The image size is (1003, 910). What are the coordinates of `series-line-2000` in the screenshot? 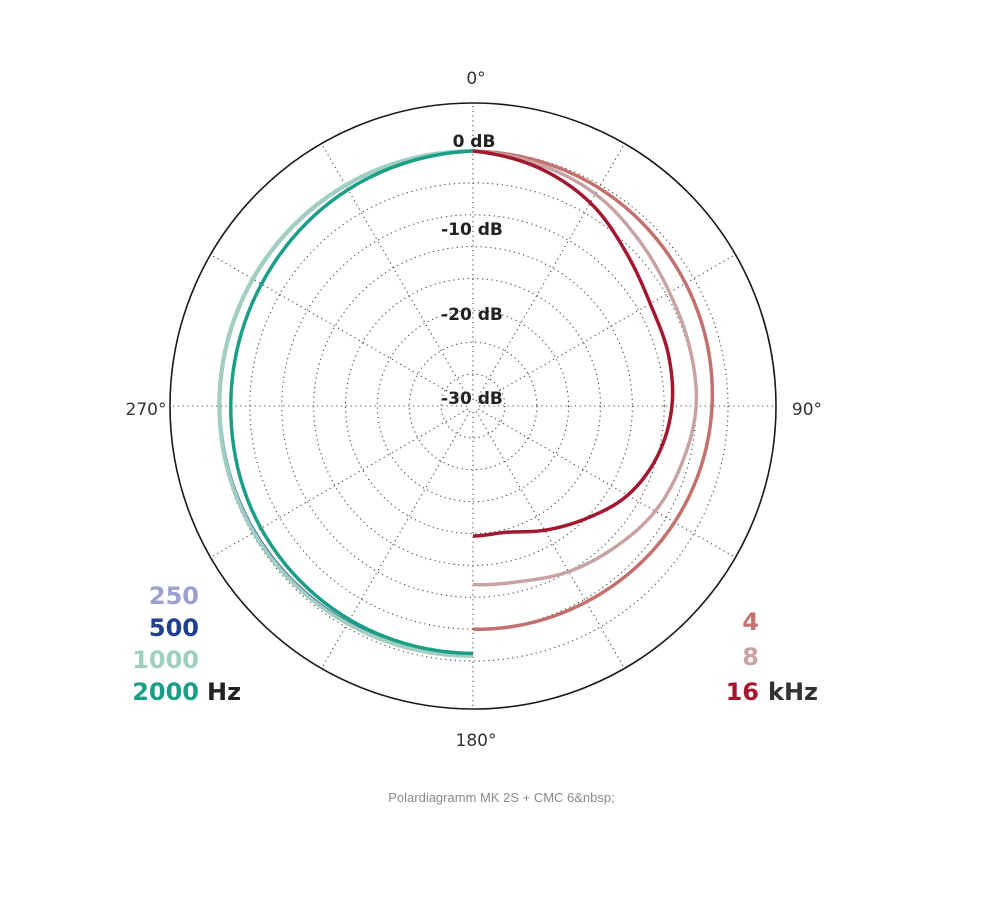 It's located at (351, 402).